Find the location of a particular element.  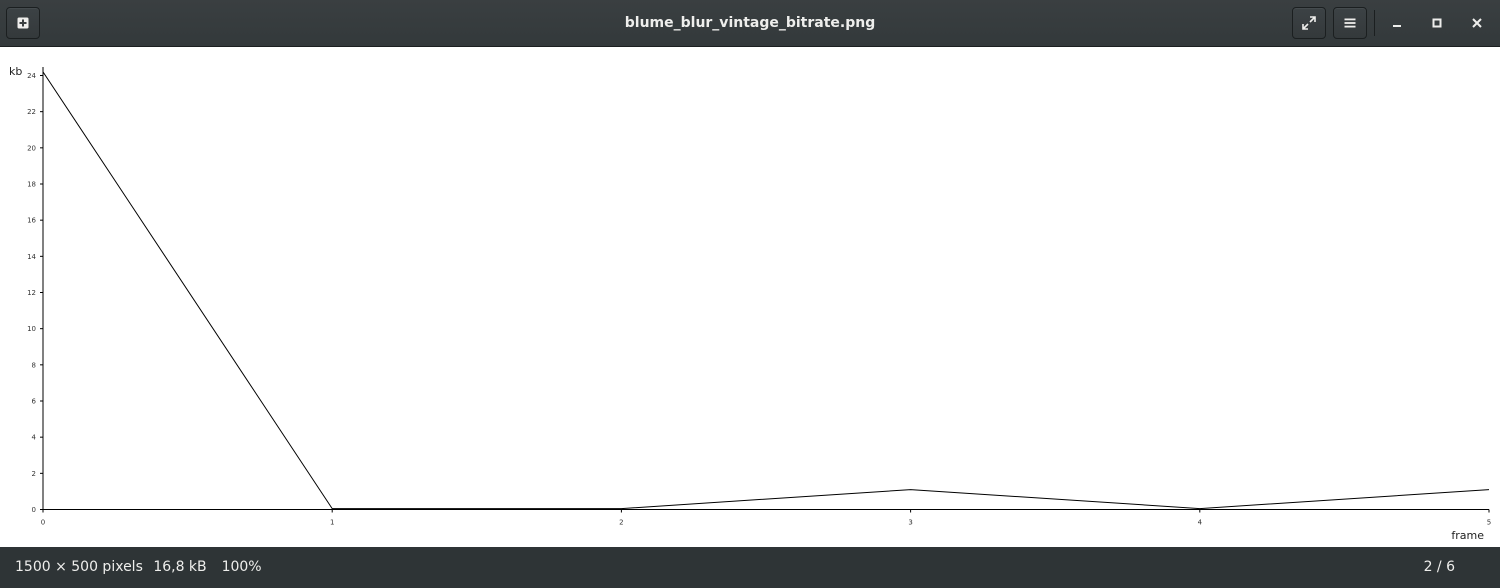

status-bar: 1500 × 500 pixels 16,8 kB 100% 2 / 6 is located at coordinates (750, 567).